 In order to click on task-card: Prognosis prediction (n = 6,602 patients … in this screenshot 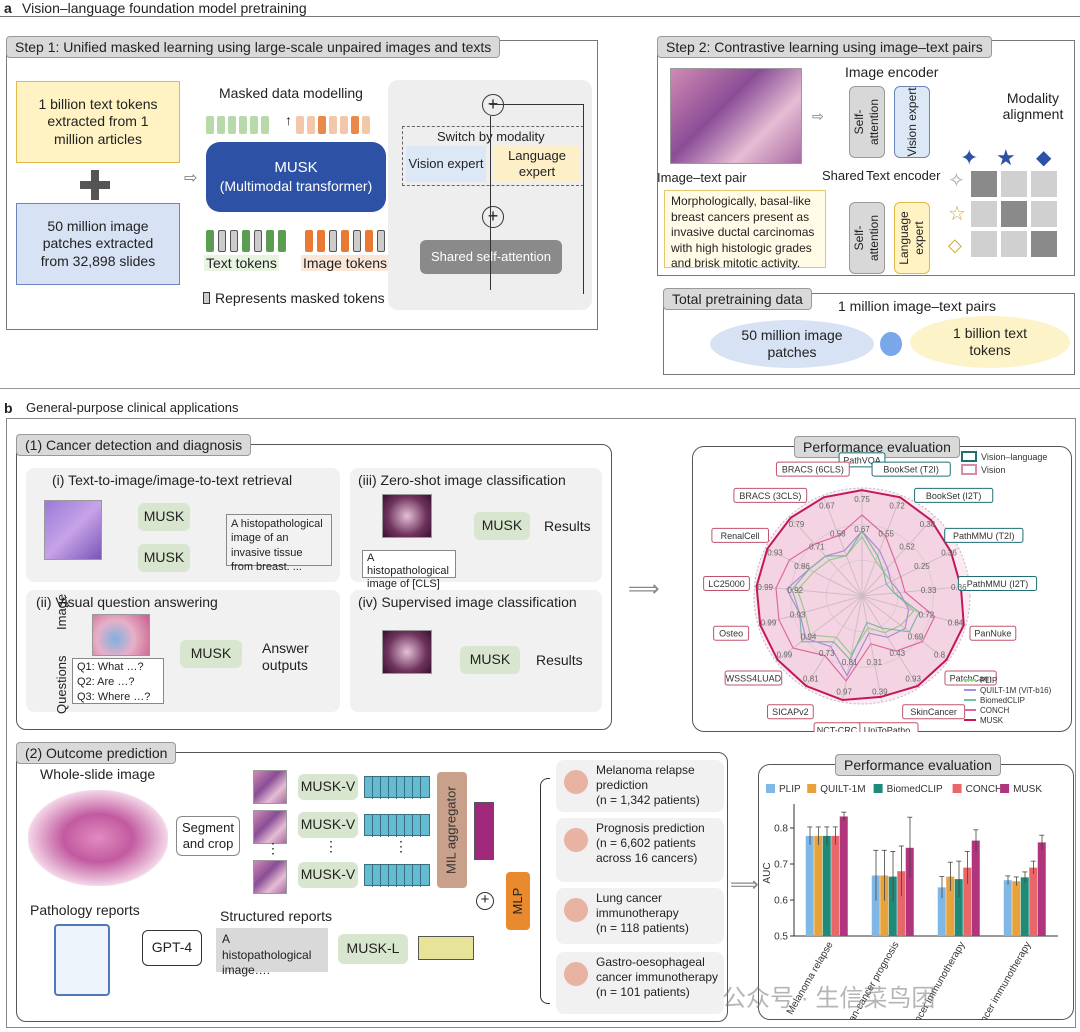, I will do `click(640, 850)`.